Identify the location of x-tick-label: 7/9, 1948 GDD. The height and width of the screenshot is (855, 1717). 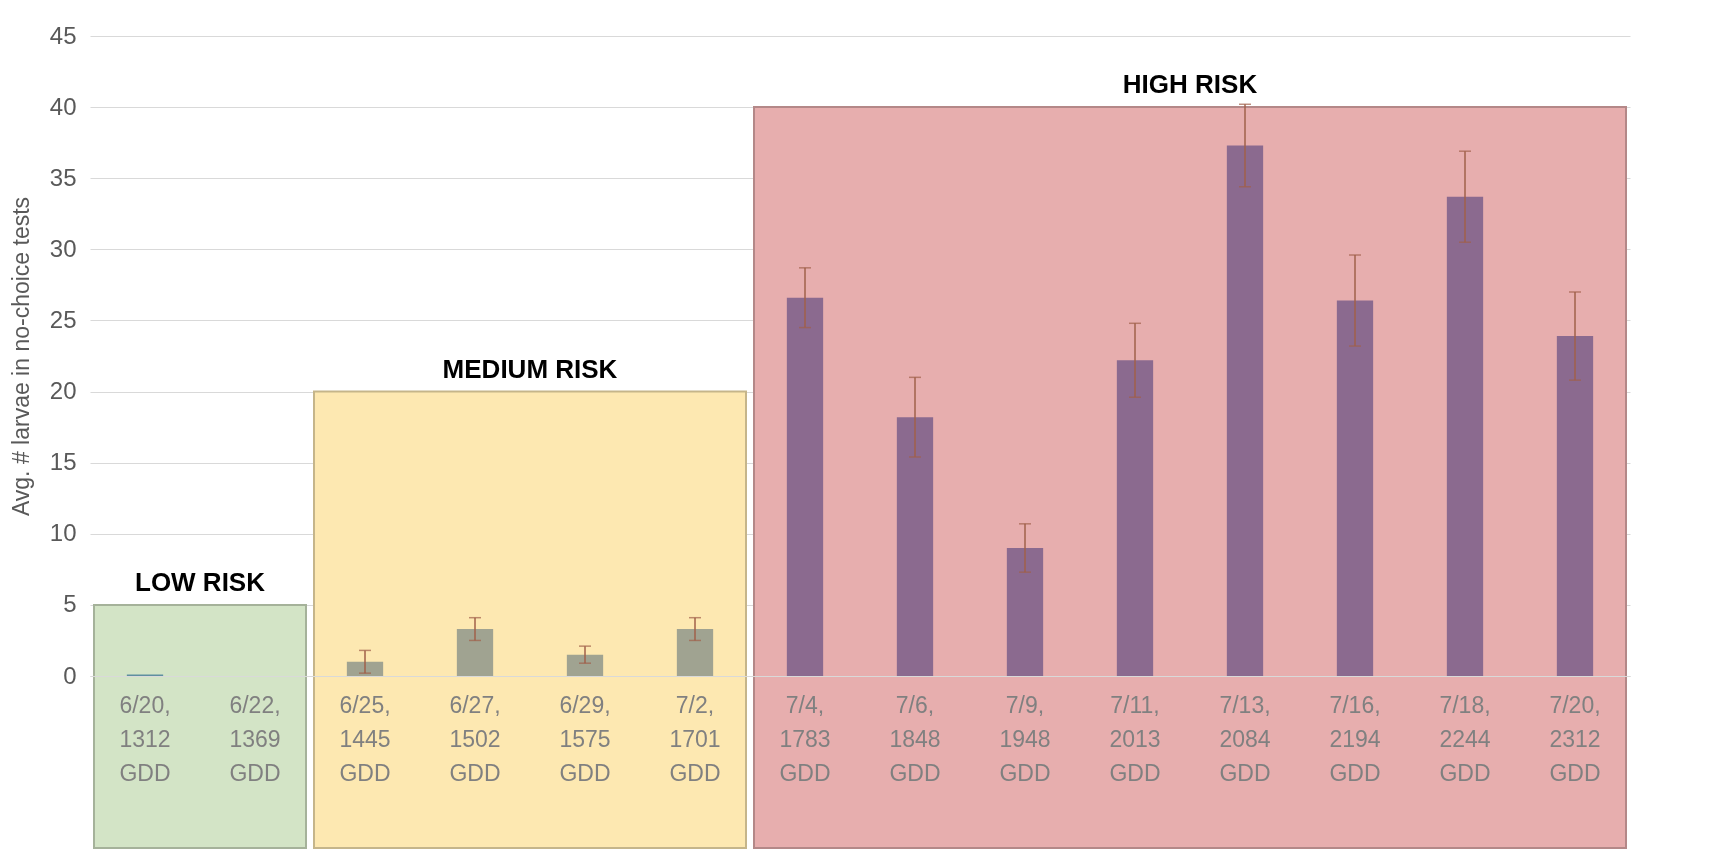
(1025, 738).